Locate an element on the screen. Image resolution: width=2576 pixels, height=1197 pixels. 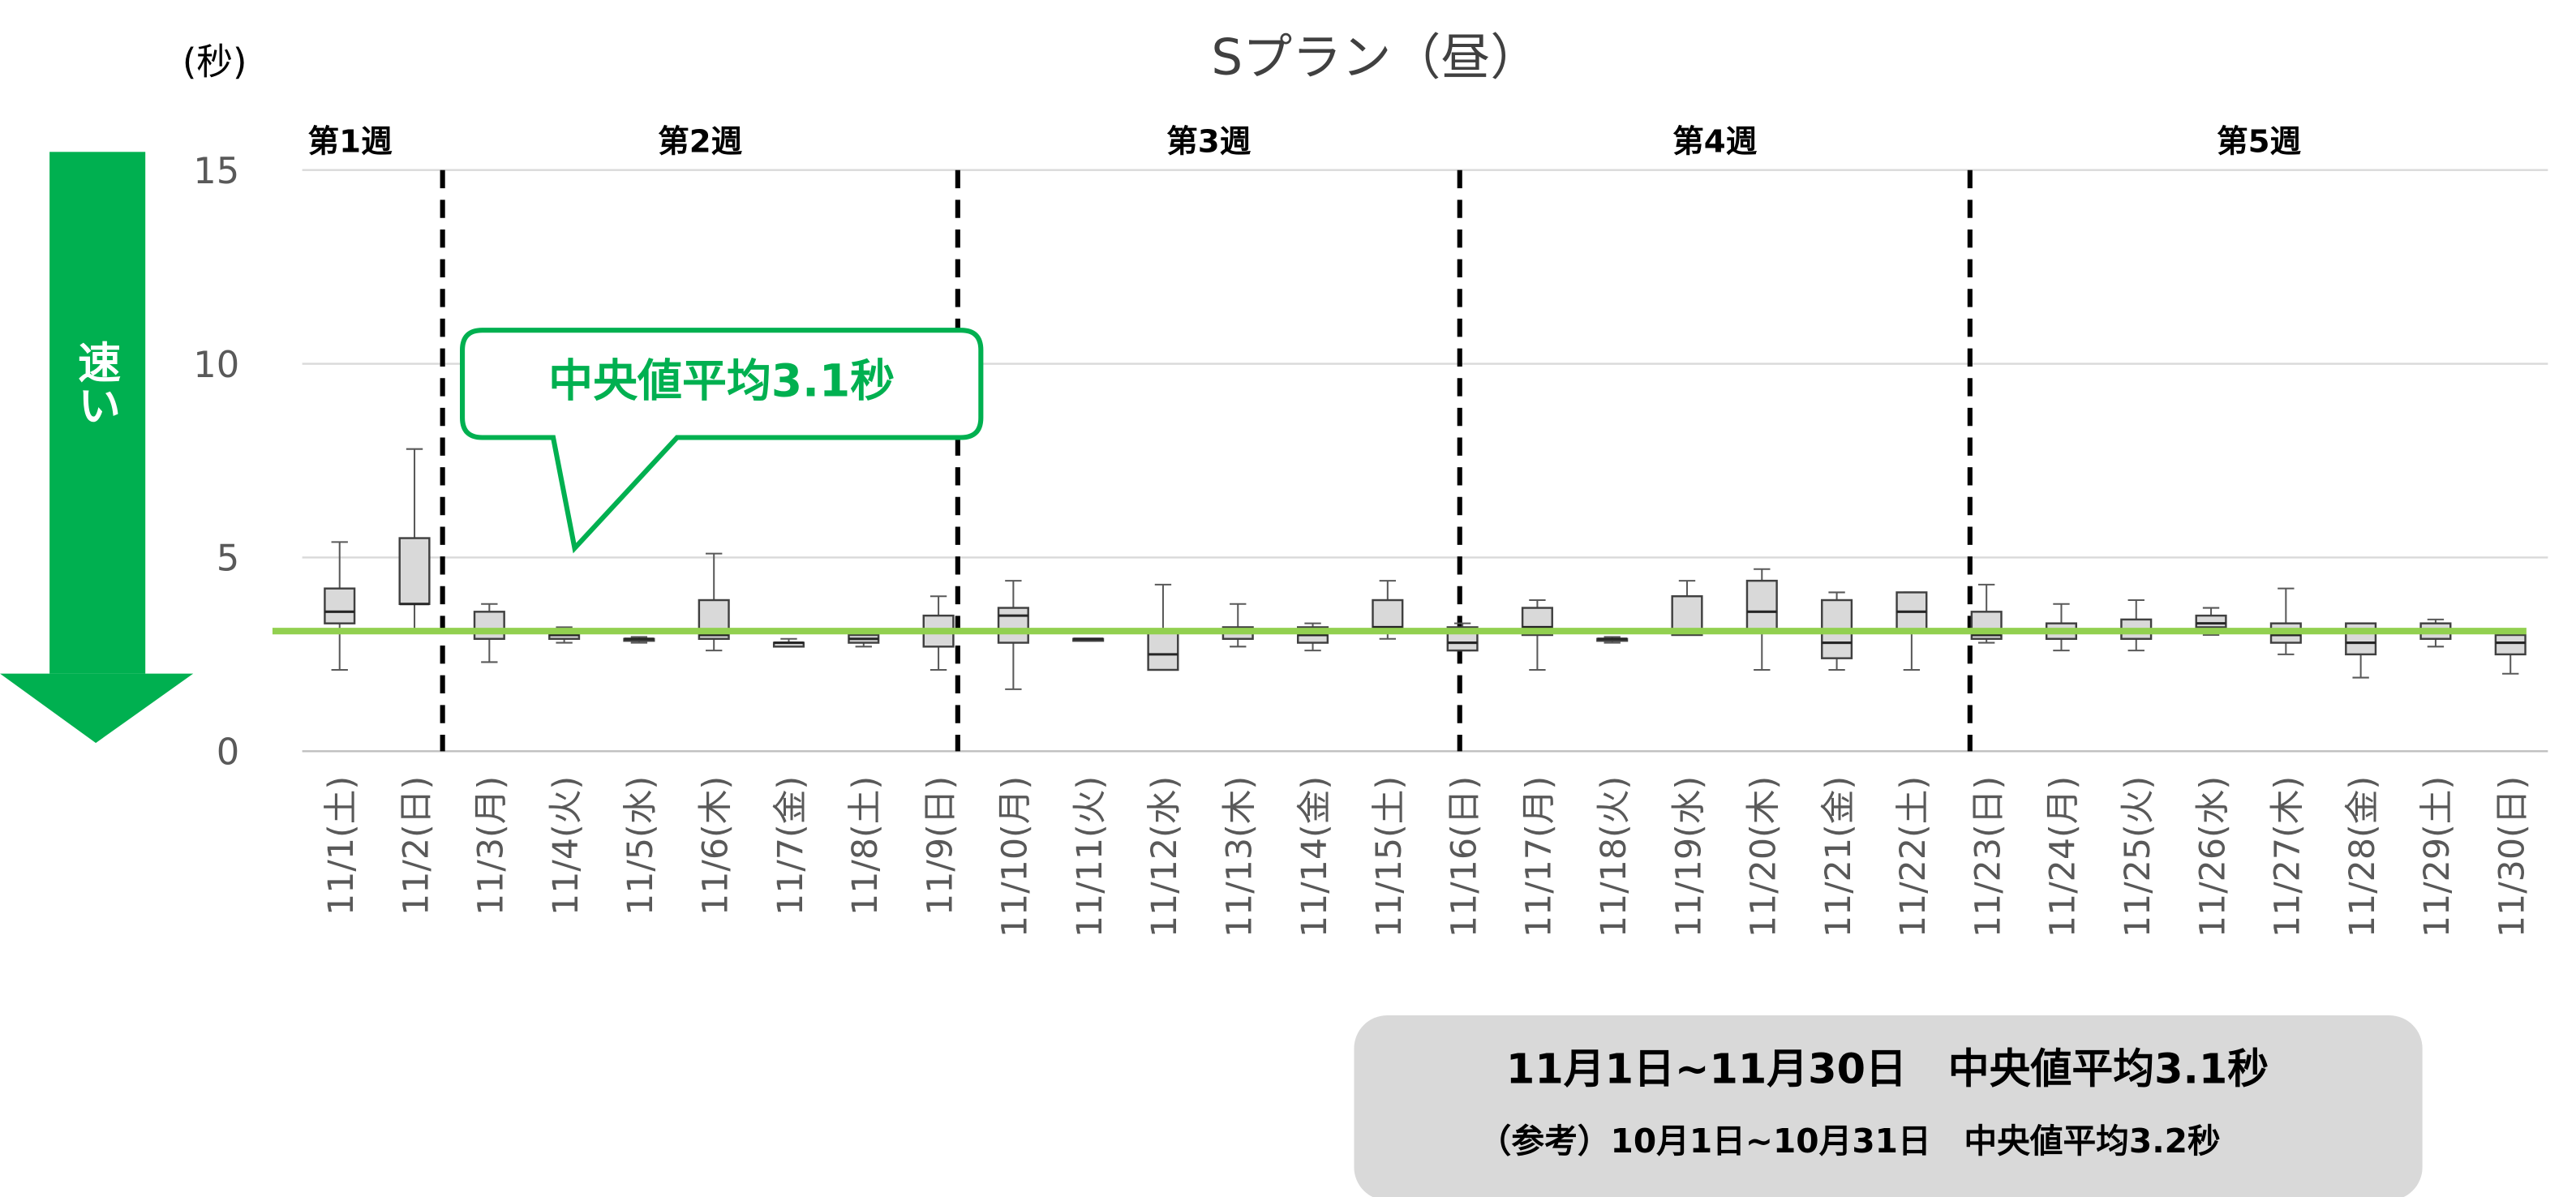
y-tick-label: 10 is located at coordinates (216, 364).